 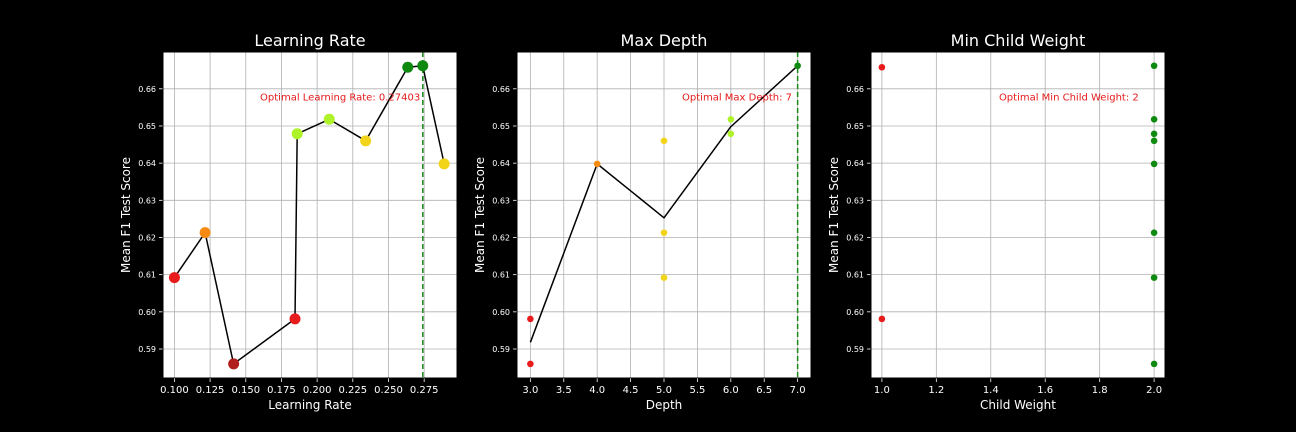 I want to click on optimal-annotation: Optimal Min Child Weight: 2, so click(x=1069, y=98).